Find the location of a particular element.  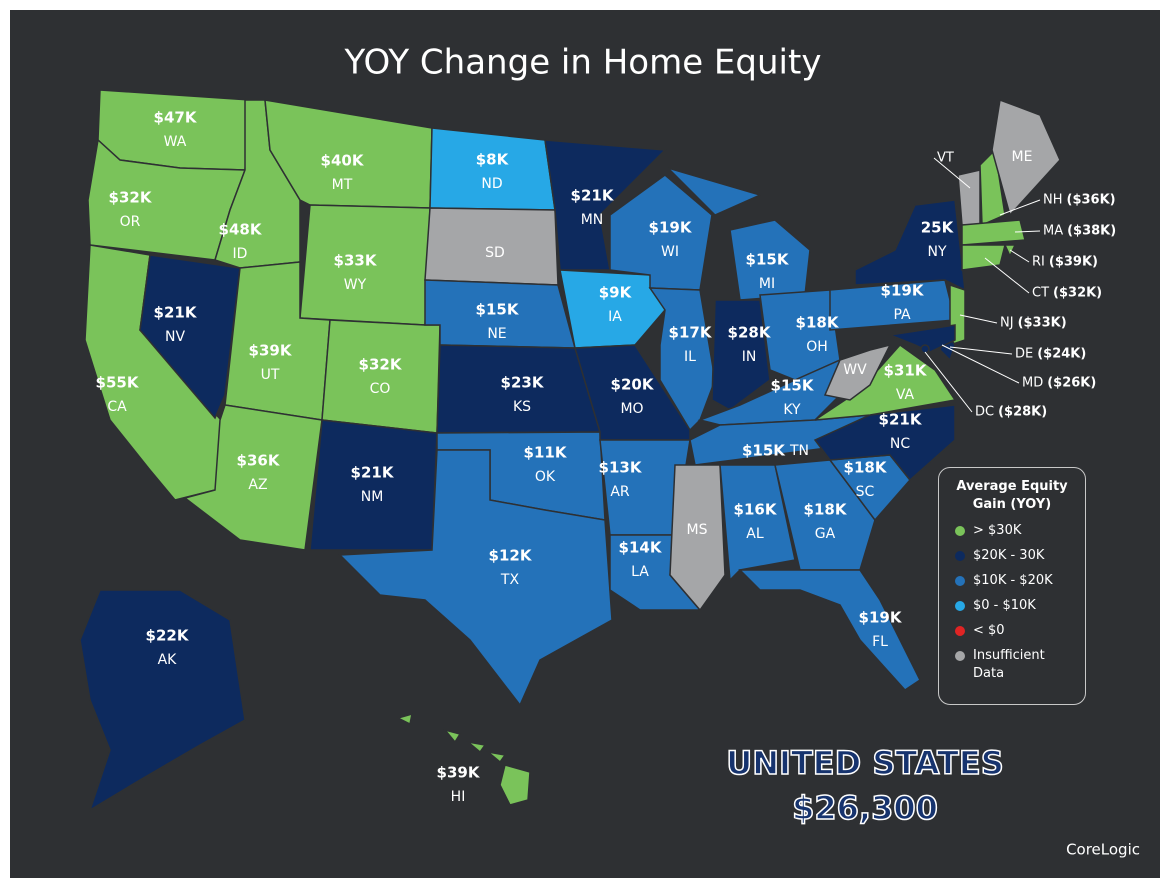

state-value: ($28K) is located at coordinates (1022, 412).